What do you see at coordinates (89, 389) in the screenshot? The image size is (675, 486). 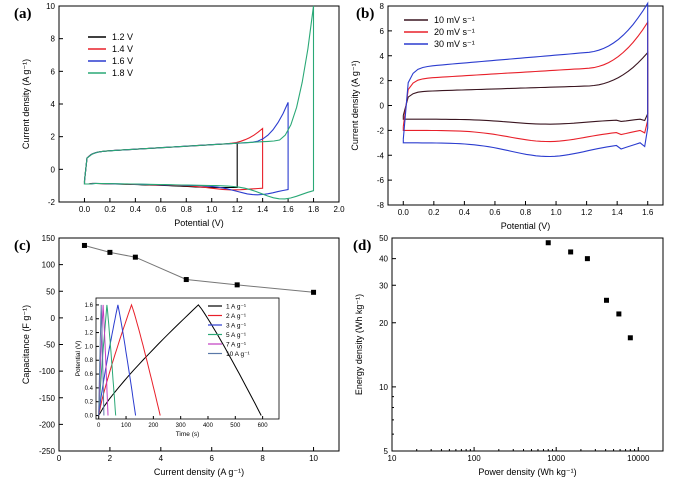 I see `inset-y-tick-label: 0.4` at bounding box center [89, 389].